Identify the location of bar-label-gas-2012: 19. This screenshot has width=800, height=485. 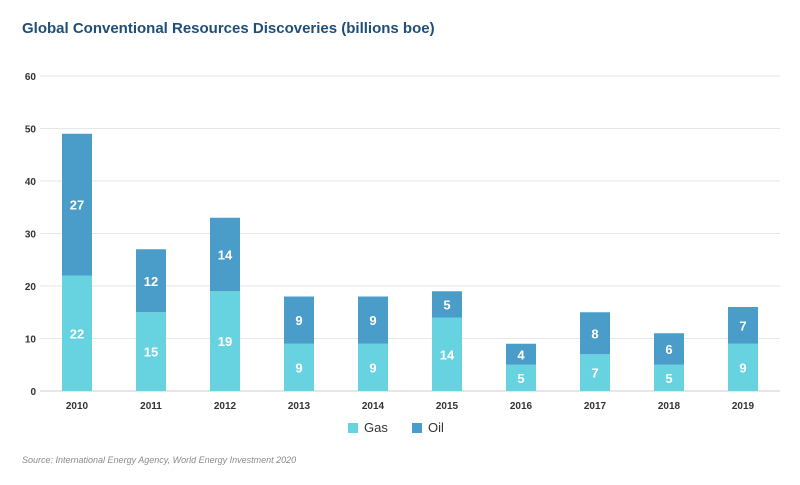
(225, 341).